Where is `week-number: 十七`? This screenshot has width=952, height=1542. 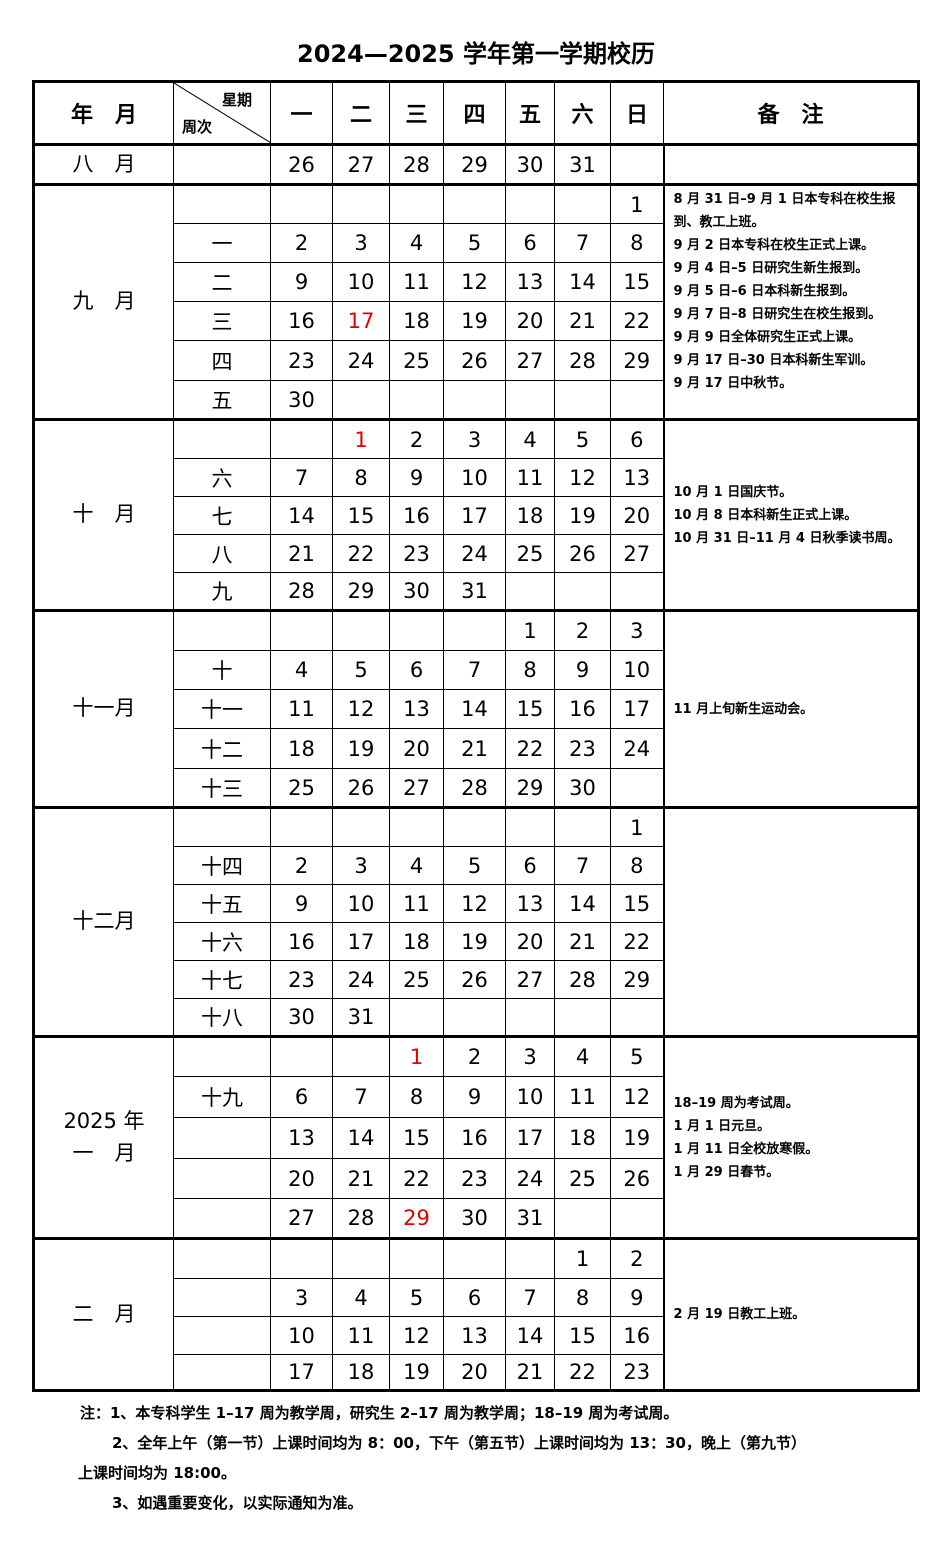 week-number: 十七 is located at coordinates (222, 979).